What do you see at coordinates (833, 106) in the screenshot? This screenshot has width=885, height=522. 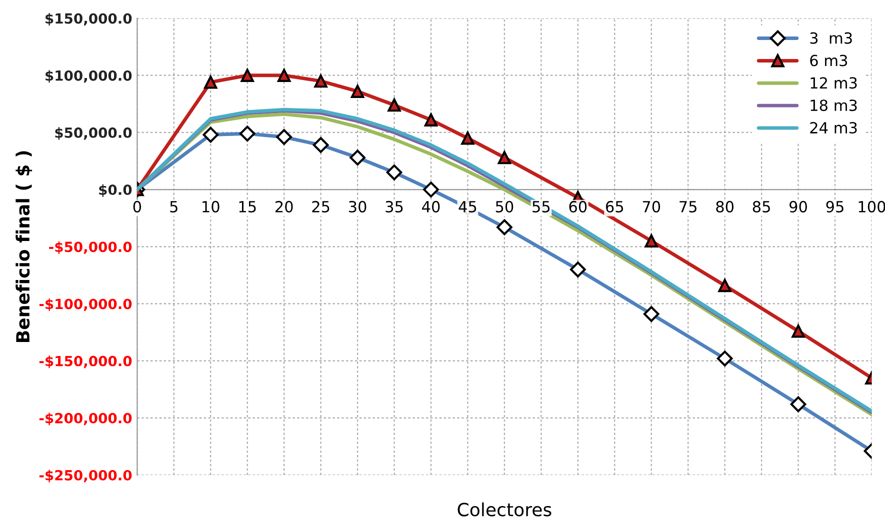 I see `legend-label: 18 m3` at bounding box center [833, 106].